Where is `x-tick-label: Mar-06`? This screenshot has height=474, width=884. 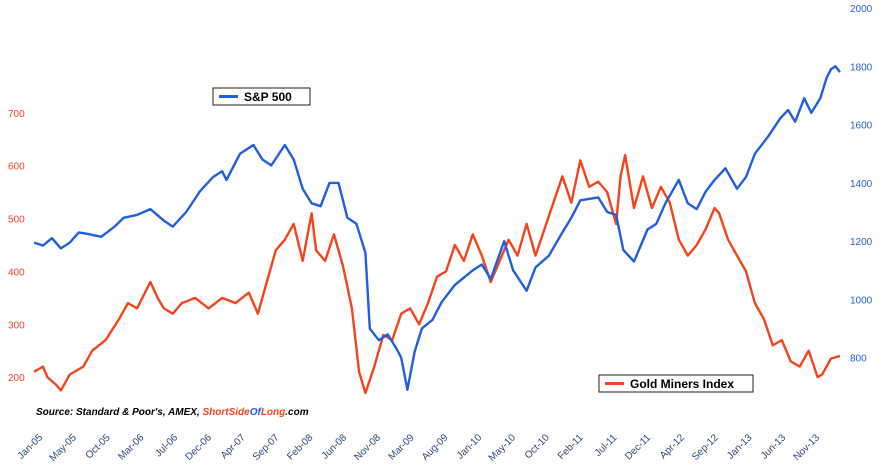
x-tick-label: Mar-06 is located at coordinates (131, 447).